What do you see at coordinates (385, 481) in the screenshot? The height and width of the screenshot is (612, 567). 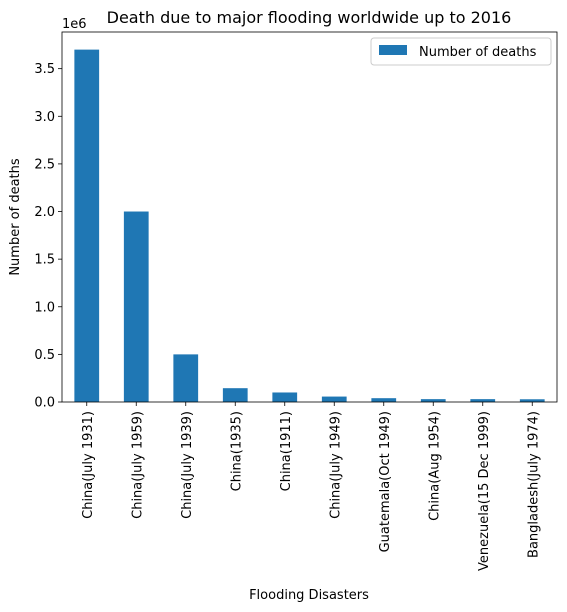 I see `x-tick-label-6: Guatemala(Oct 1949)` at bounding box center [385, 481].